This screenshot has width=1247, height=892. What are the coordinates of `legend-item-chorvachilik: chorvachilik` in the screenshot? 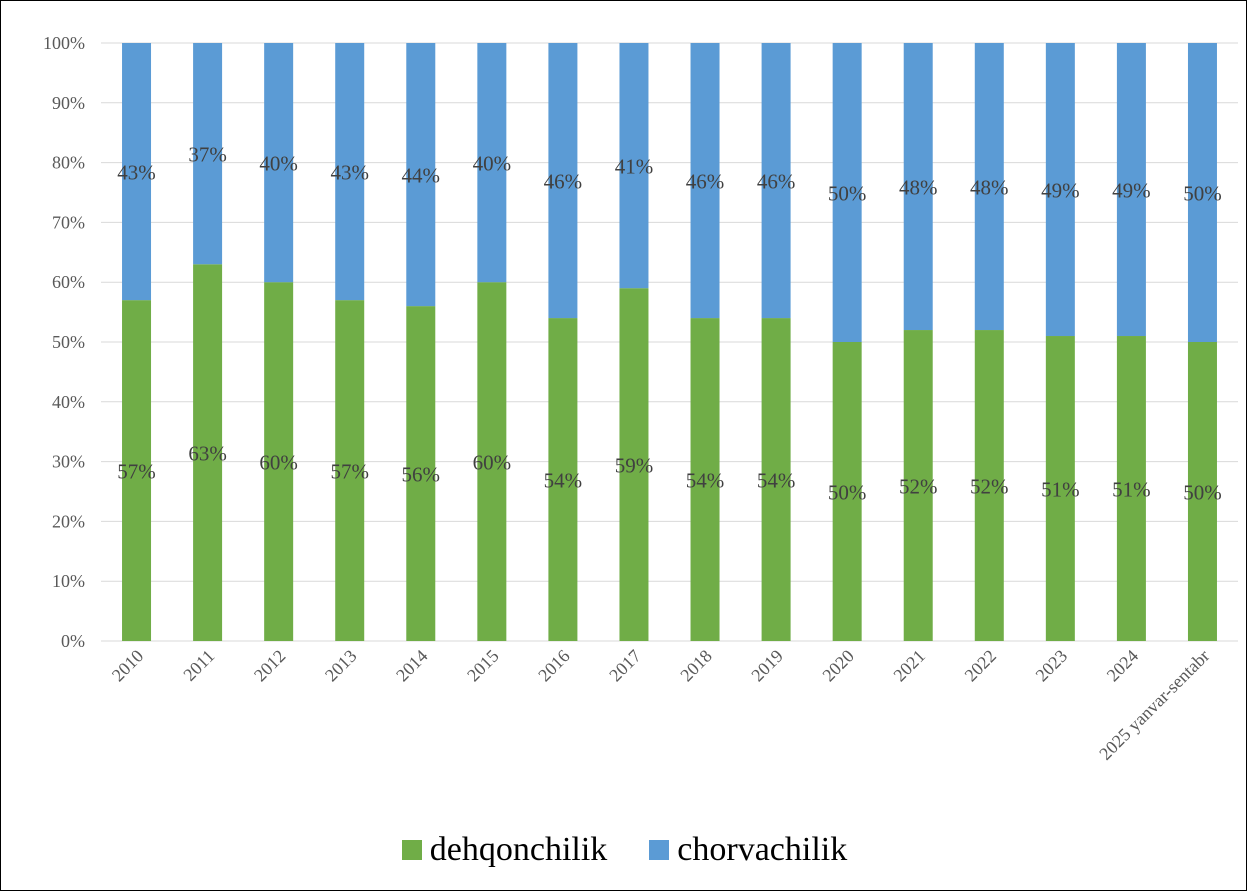 It's located at (748, 850).